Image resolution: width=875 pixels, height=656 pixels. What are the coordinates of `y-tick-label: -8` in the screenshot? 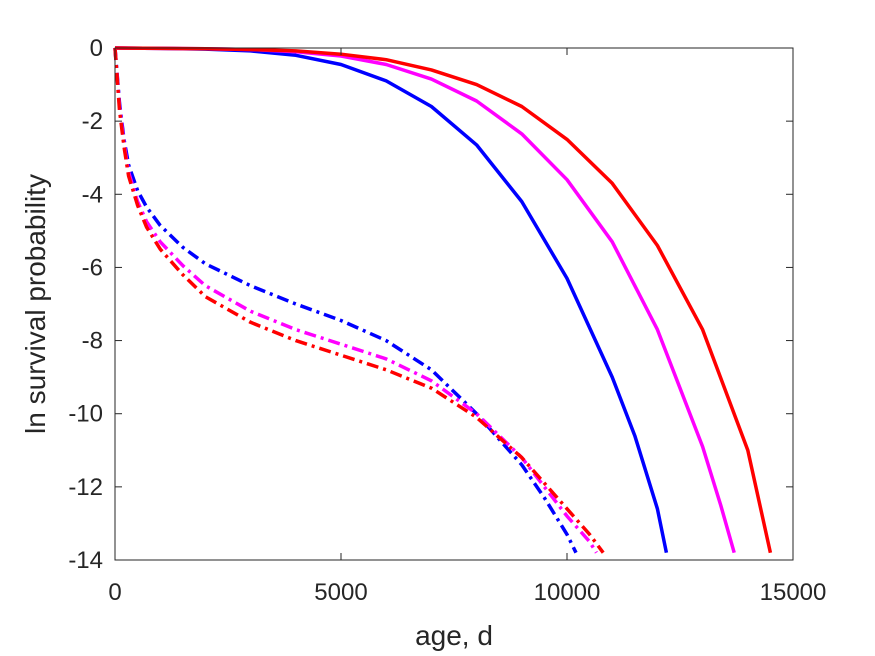 It's located at (92, 341).